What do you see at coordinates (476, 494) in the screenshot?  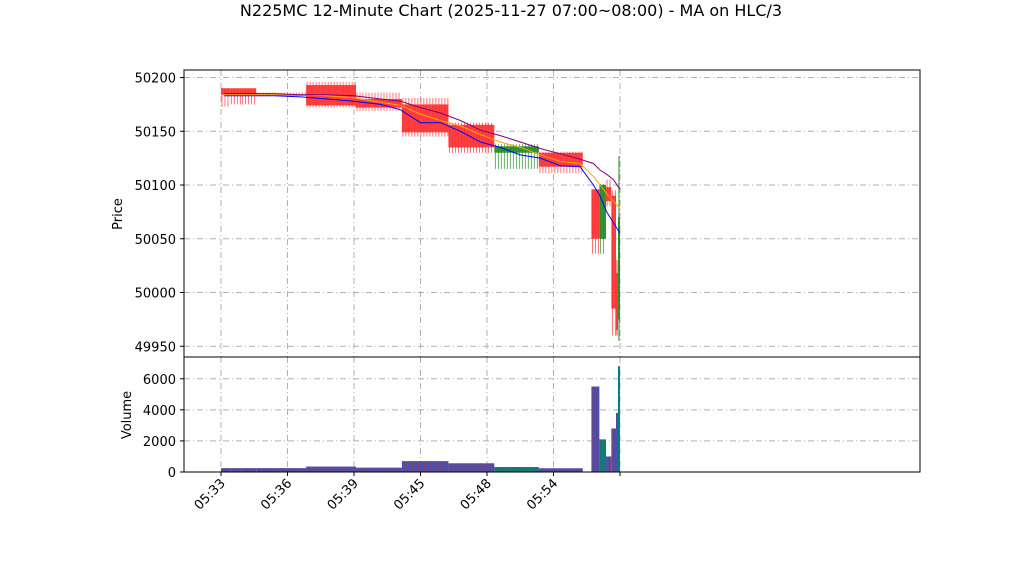 I see `time-tick-label: 05:48` at bounding box center [476, 494].